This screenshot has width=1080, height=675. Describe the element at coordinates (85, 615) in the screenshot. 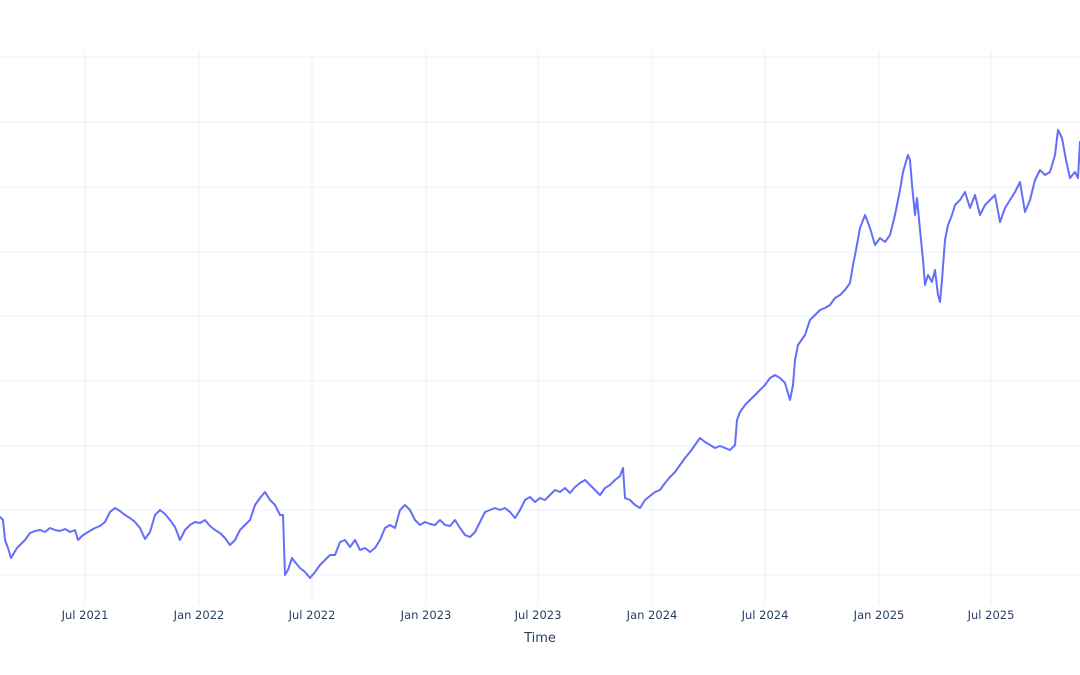

I see `x-tick-label: Jul 2021` at that location.